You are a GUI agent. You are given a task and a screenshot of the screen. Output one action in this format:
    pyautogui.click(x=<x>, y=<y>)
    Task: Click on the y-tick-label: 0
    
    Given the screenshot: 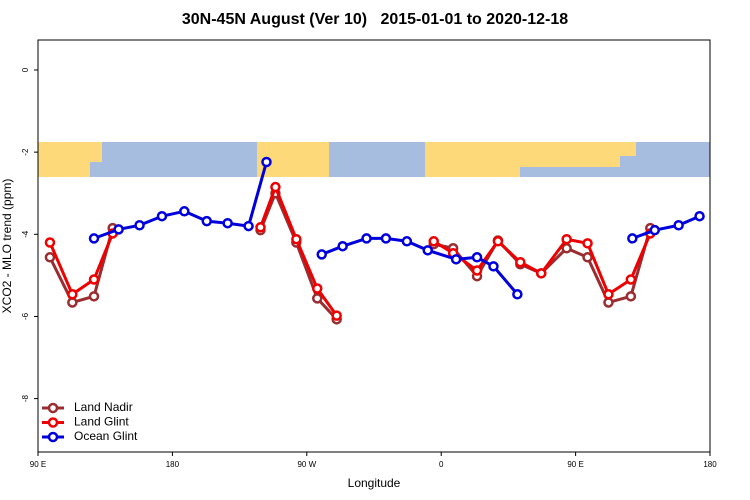 What is the action you would take?
    pyautogui.click(x=25, y=69)
    